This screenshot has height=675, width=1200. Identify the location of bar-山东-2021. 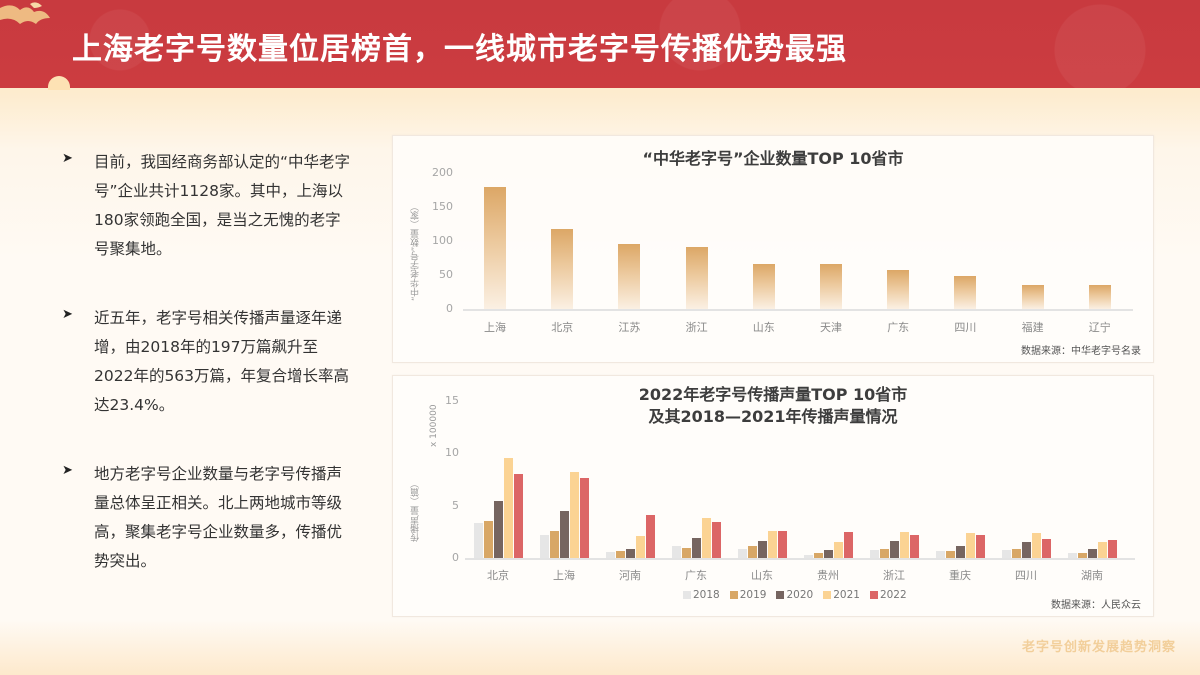
(772, 544).